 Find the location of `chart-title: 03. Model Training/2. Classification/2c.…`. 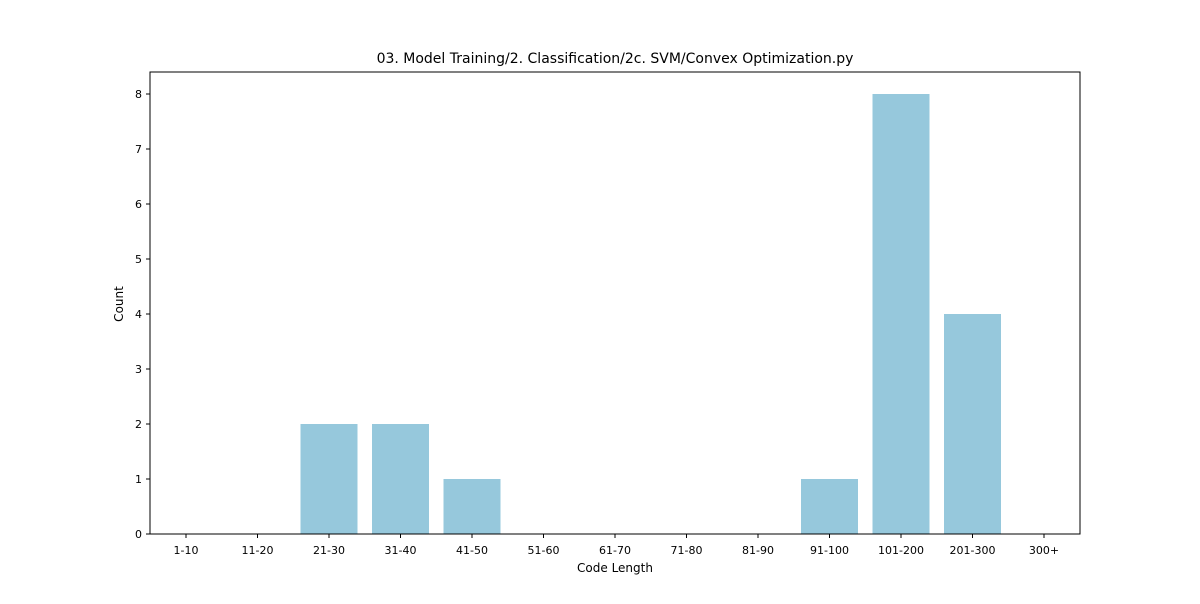

chart-title: 03. Model Training/2. Classification/2c.… is located at coordinates (615, 59).